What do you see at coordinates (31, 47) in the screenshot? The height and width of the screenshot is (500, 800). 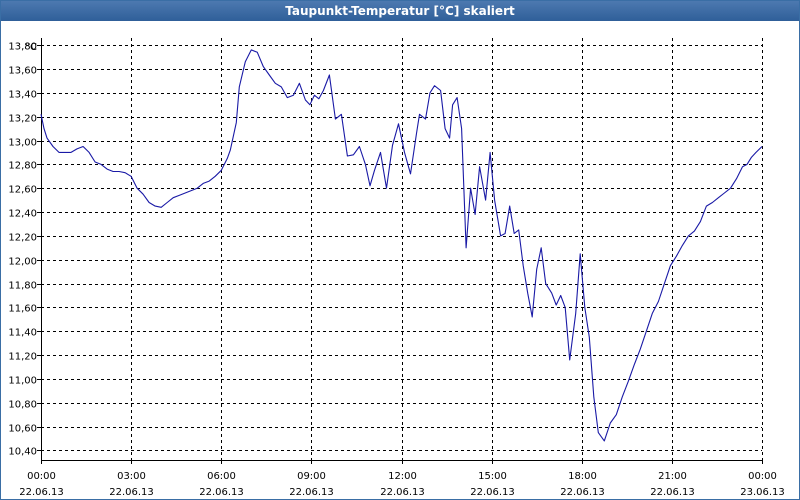 I see `y-unit-label: °C` at bounding box center [31, 47].